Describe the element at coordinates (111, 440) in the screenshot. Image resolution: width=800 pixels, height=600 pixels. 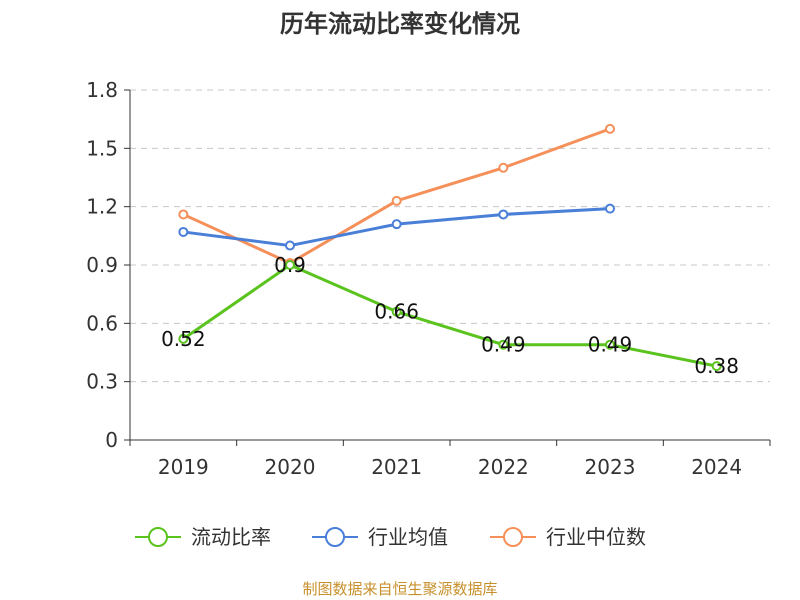
I see `y-tick-label: 0` at that location.